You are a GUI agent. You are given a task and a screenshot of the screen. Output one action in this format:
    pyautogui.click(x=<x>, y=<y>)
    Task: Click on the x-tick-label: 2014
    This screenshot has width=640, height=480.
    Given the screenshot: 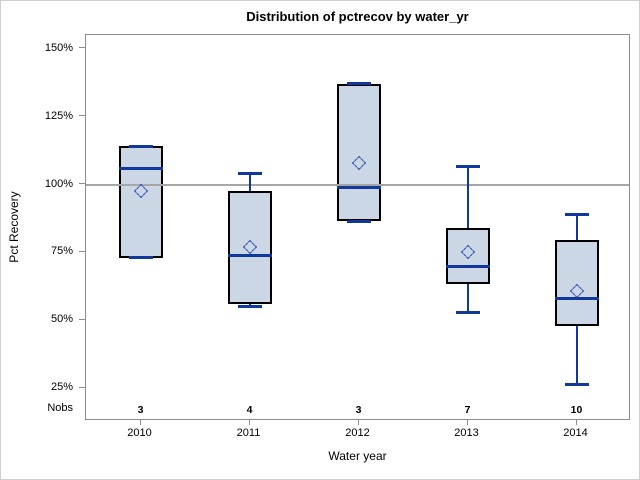 What is the action you would take?
    pyautogui.click(x=575, y=433)
    